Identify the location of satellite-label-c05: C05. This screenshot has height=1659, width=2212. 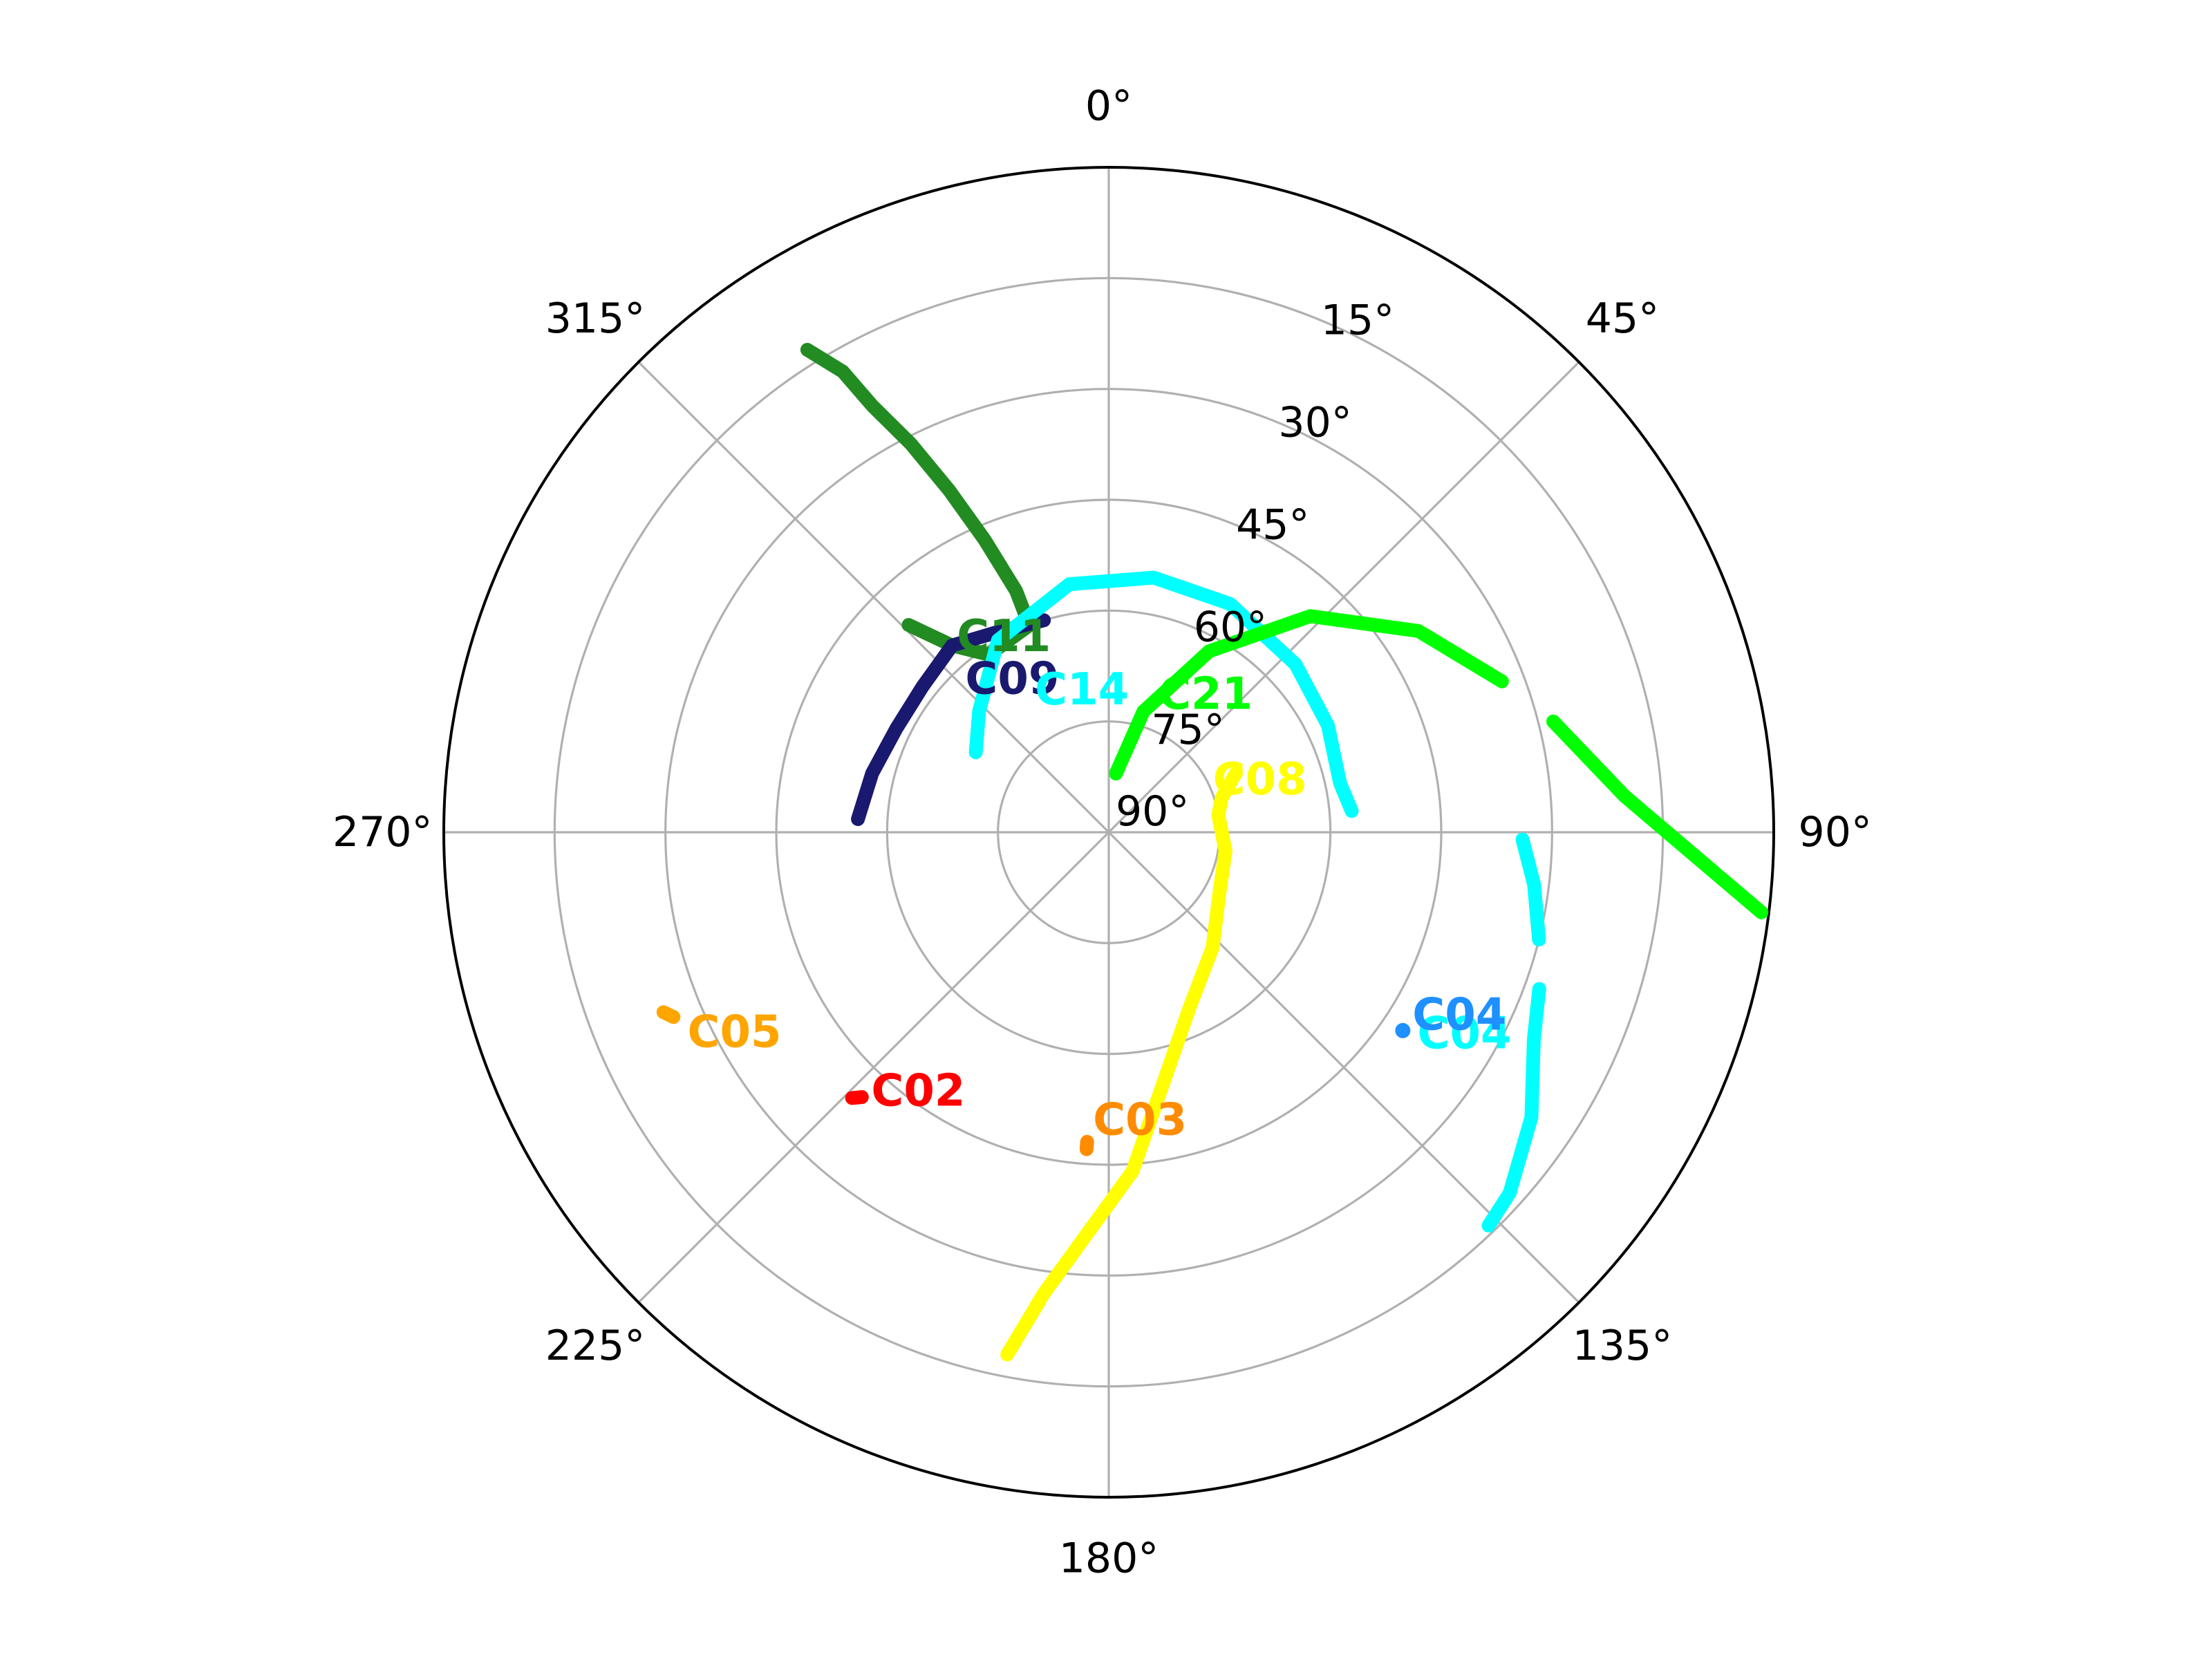
(734, 1032).